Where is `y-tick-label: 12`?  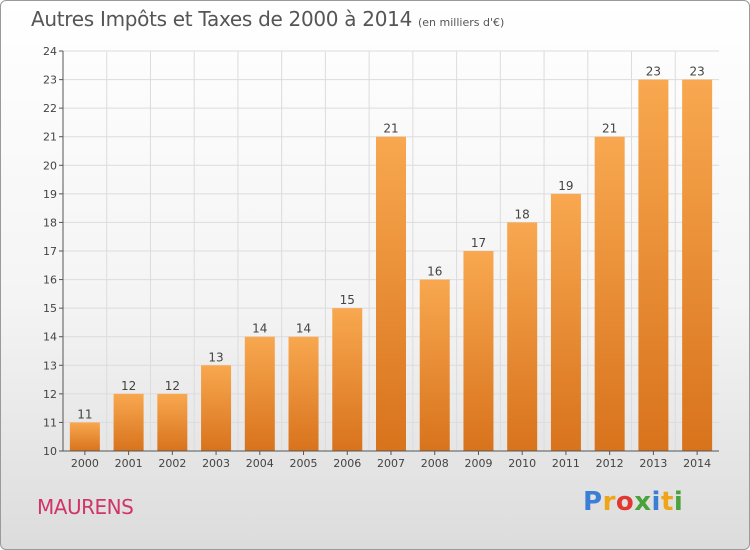
y-tick-label: 12 is located at coordinates (50, 394).